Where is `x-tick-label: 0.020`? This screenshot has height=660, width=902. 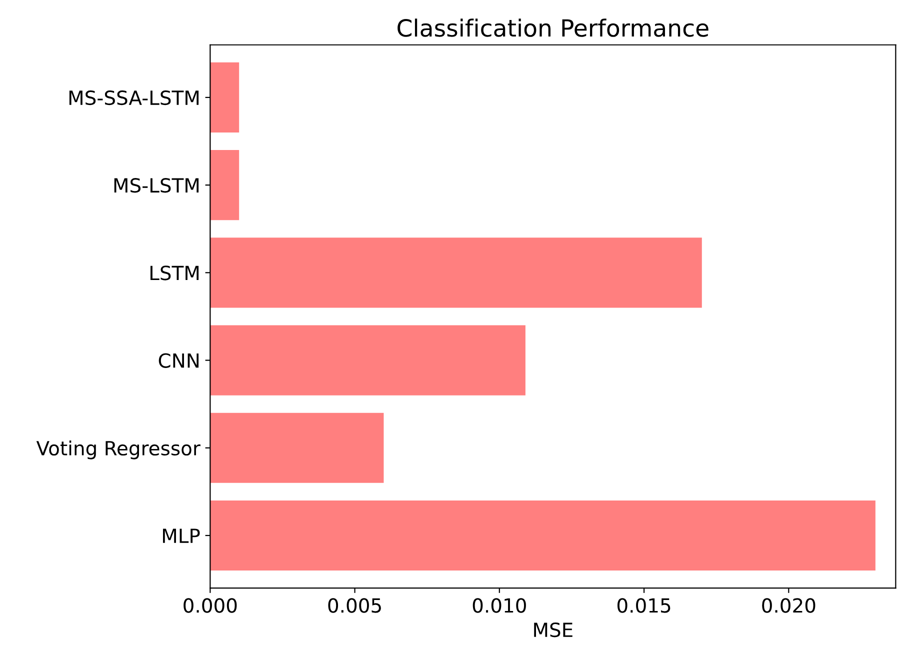
x-tick-label: 0.020 is located at coordinates (789, 605).